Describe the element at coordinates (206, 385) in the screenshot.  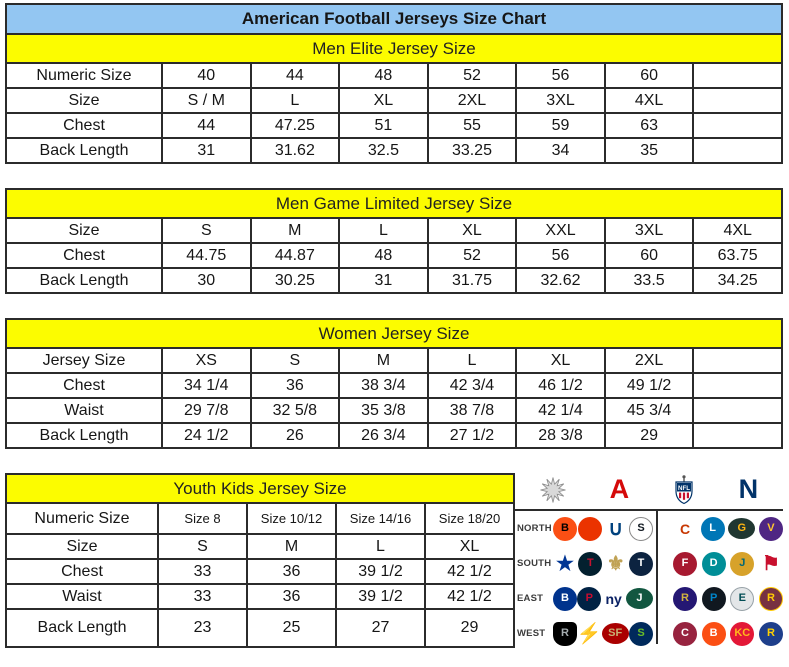
I see `cell-chest-0: 34 1/4` at that location.